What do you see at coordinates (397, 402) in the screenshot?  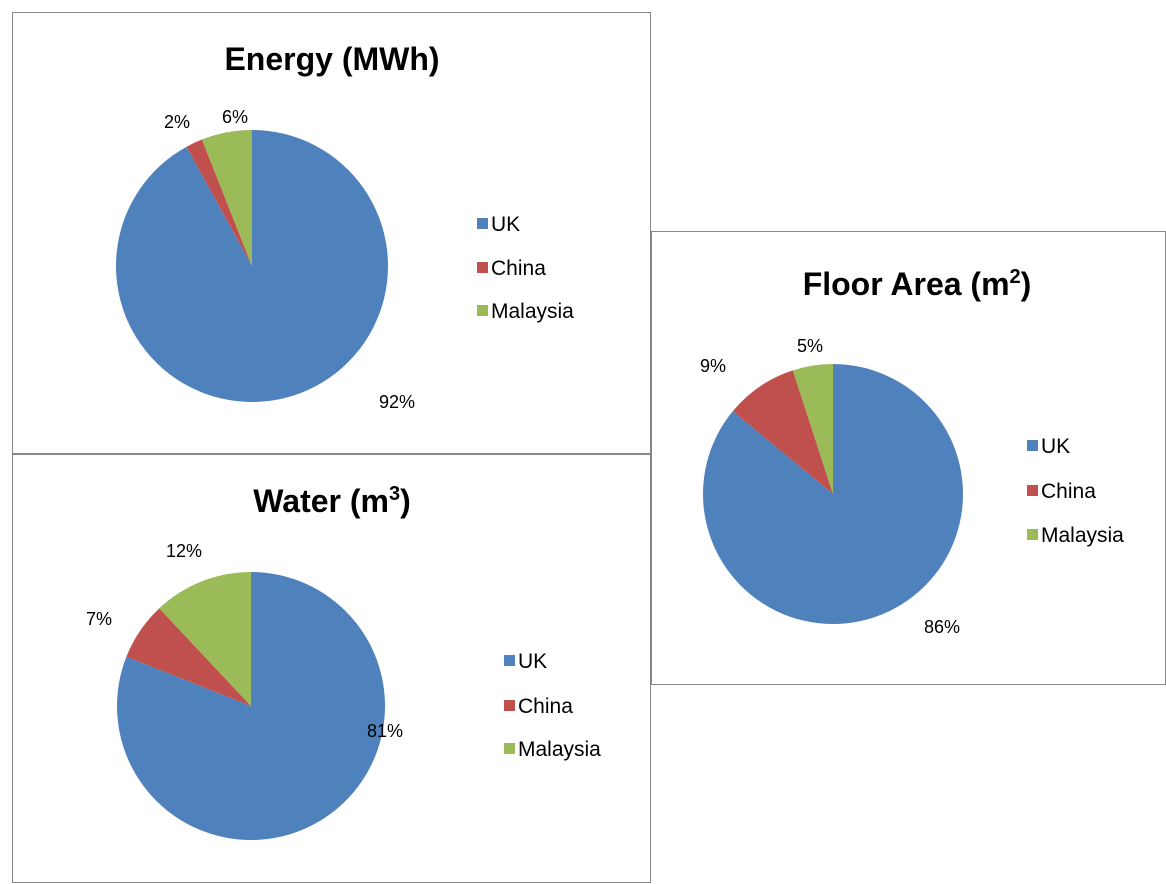 I see `data-label-uk: 92%` at bounding box center [397, 402].